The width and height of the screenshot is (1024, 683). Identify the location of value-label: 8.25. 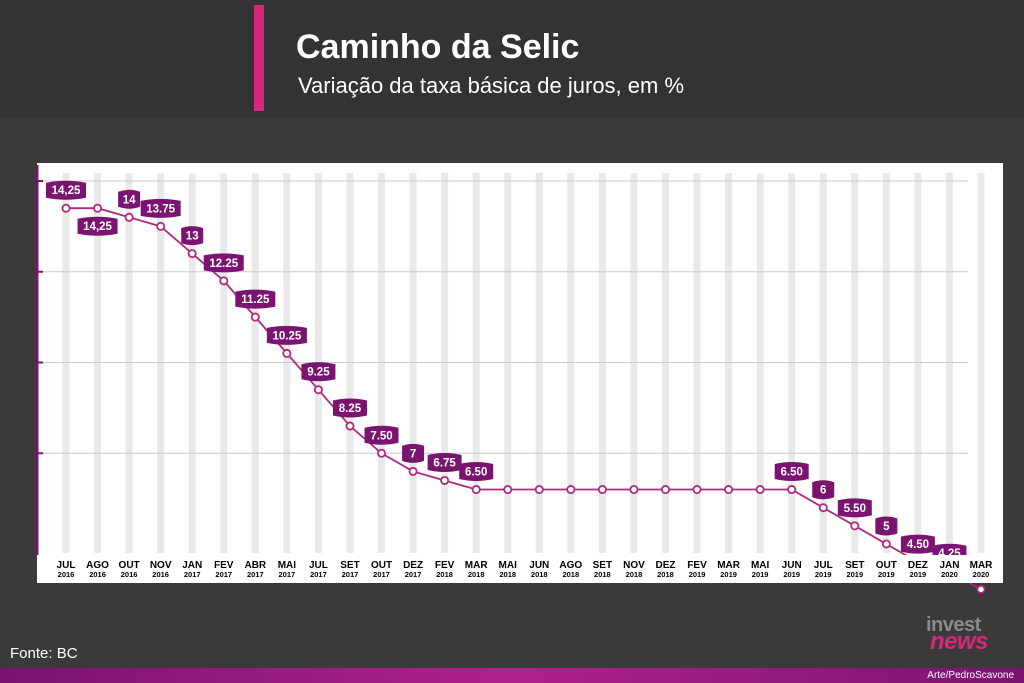
(350, 409).